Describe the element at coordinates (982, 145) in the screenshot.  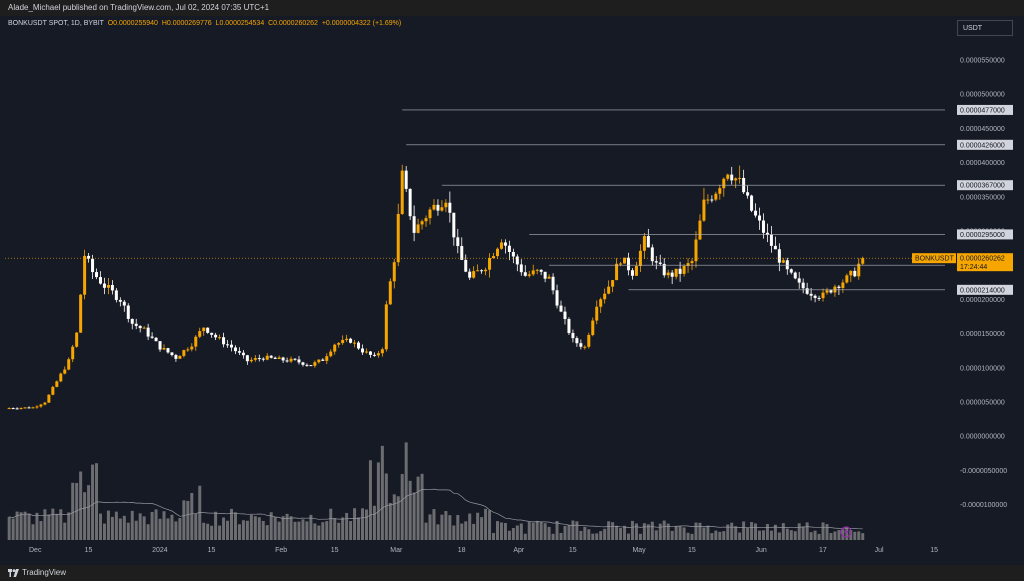
I see `level-label: 0.0000426000` at that location.